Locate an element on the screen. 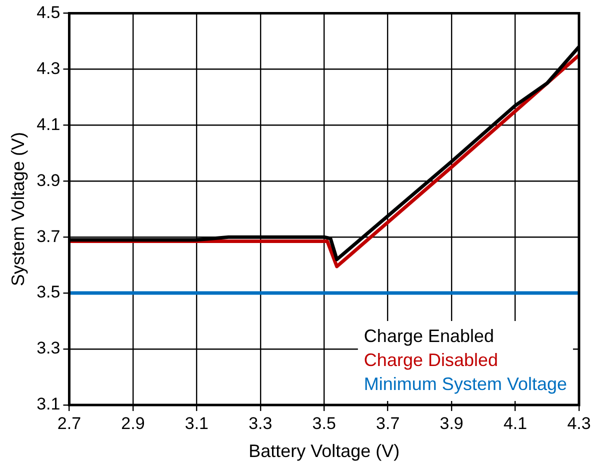  x-tick-label: 3.5 is located at coordinates (324, 423).